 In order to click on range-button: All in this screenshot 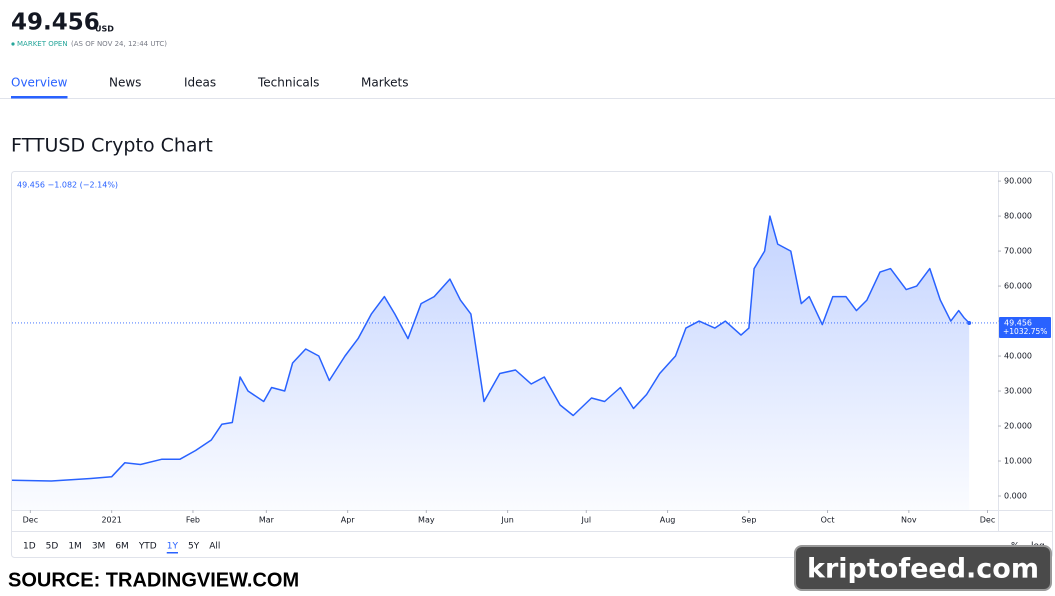, I will do `click(214, 547)`.